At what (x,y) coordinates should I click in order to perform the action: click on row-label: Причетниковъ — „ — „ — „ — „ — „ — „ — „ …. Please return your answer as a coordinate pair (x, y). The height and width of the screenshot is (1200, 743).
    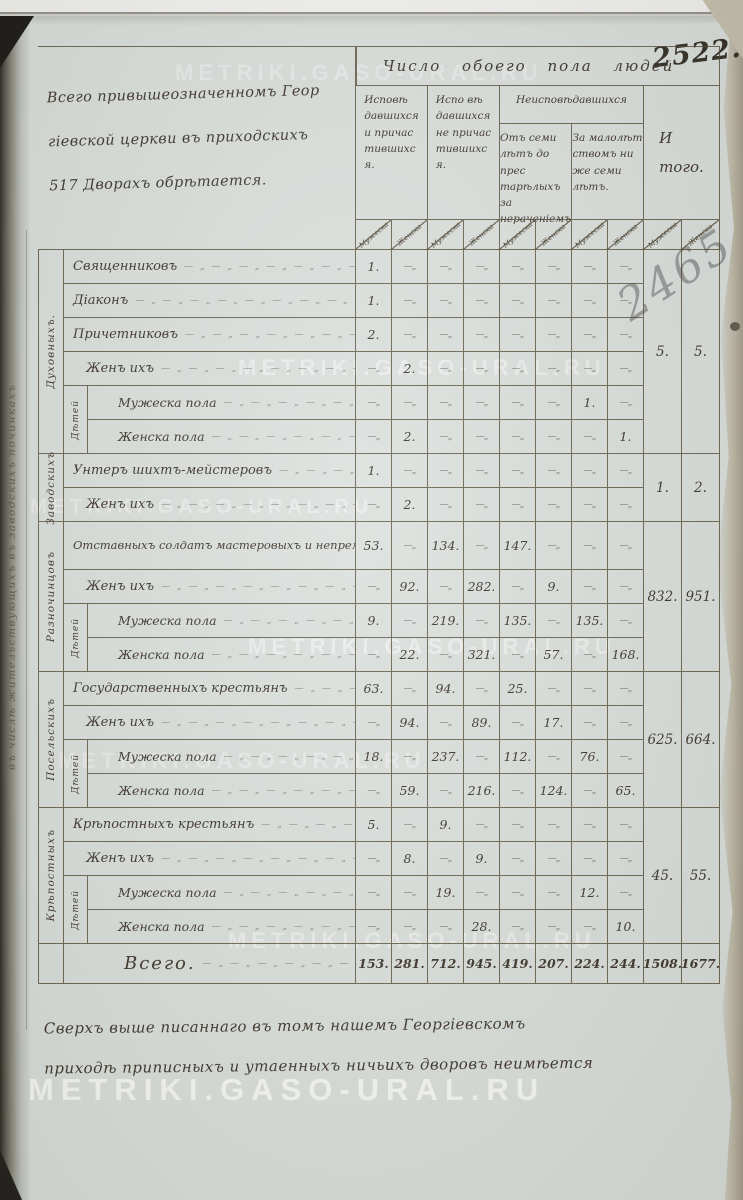
    Looking at the image, I should click on (210, 335).